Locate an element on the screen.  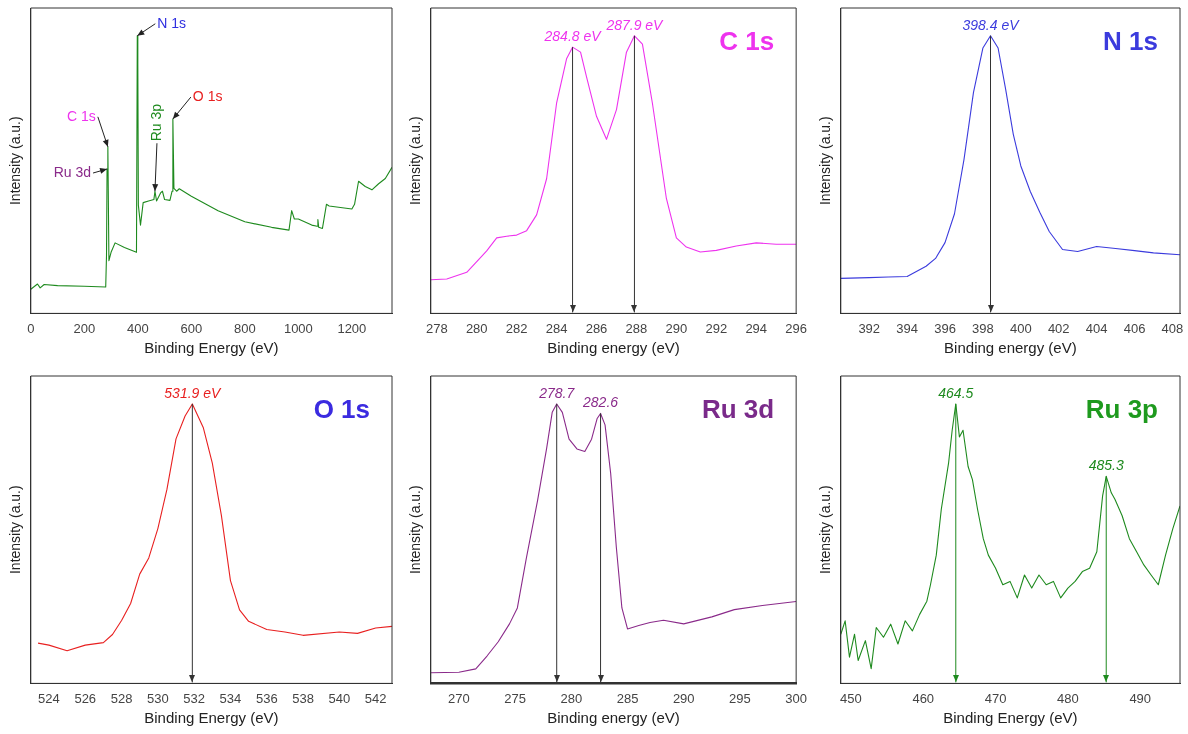
x-tick-label: 1200 is located at coordinates (352, 328).